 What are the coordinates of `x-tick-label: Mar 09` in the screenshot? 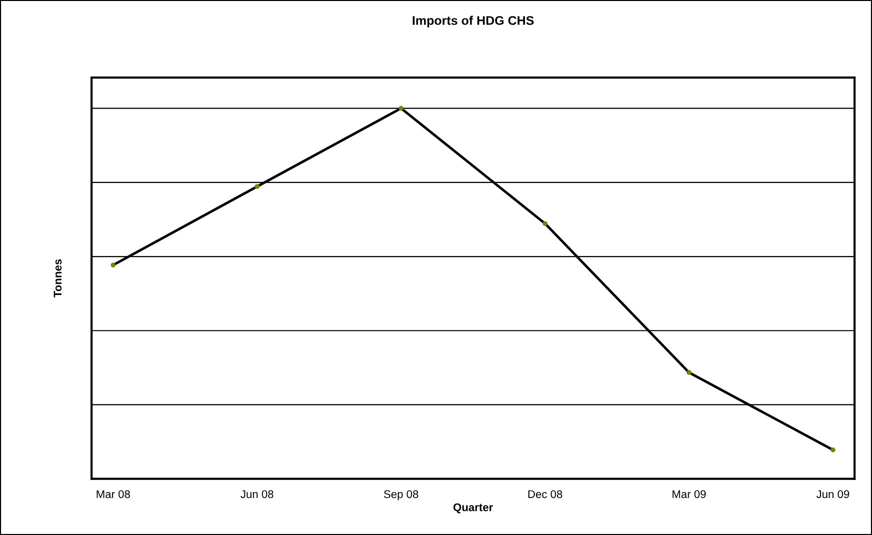 It's located at (689, 494).